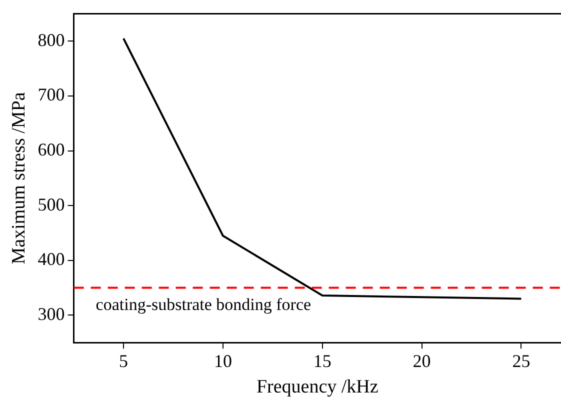  I want to click on x-tick-label: 10, so click(223, 361).